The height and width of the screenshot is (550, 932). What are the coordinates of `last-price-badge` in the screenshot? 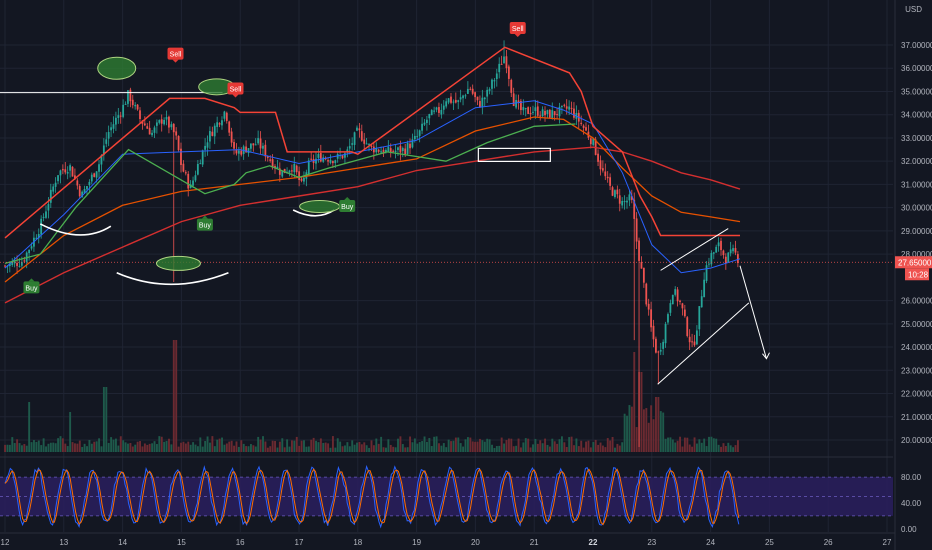 It's located at (913, 262).